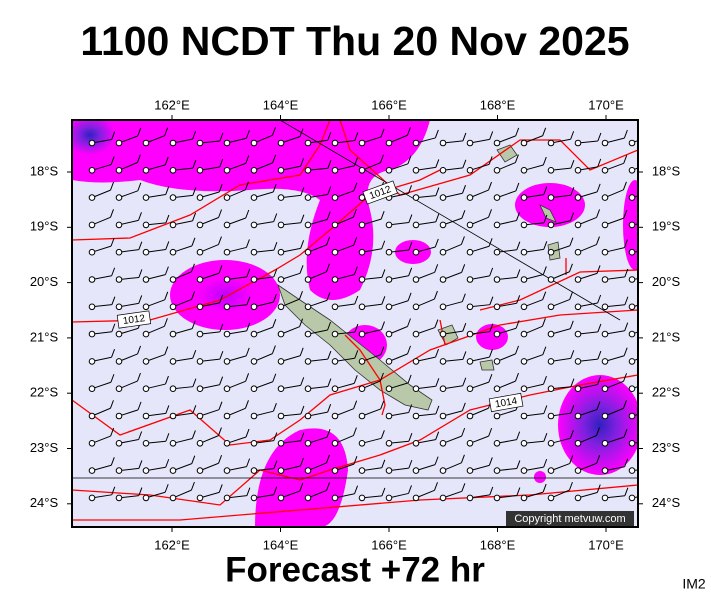 Image resolution: width=711 pixels, height=605 pixels. Describe the element at coordinates (570, 518) in the screenshot. I see `copyright-box` at that location.